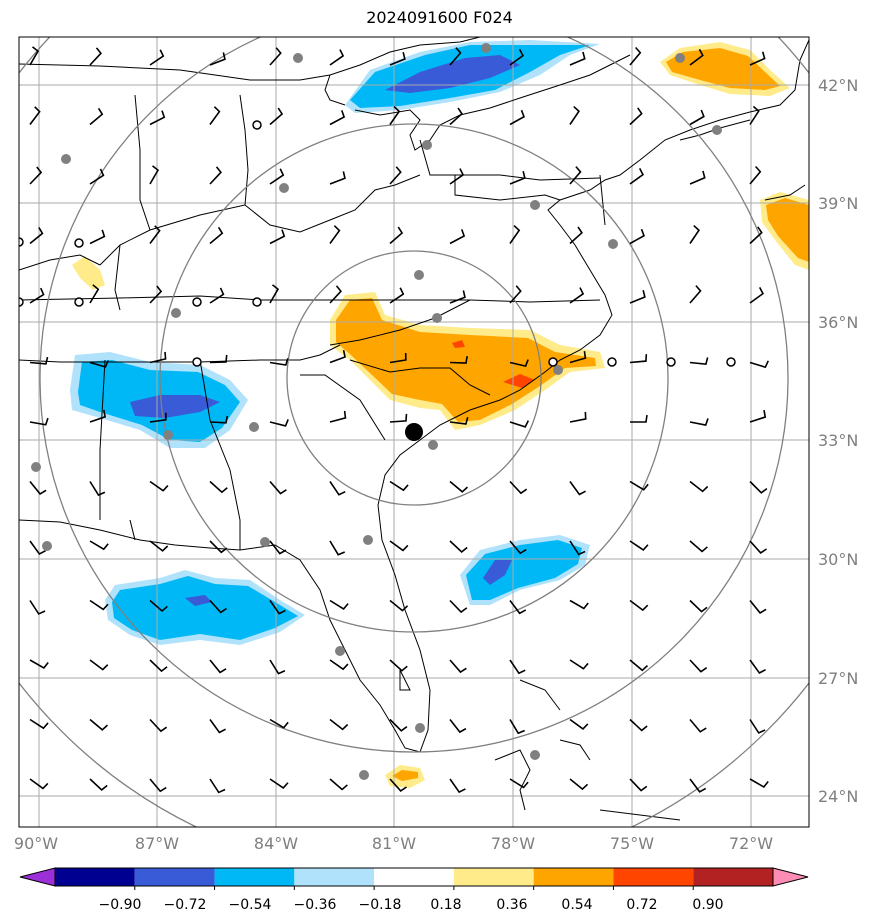  Describe the element at coordinates (414, 878) in the screenshot. I see `colorbar` at that location.